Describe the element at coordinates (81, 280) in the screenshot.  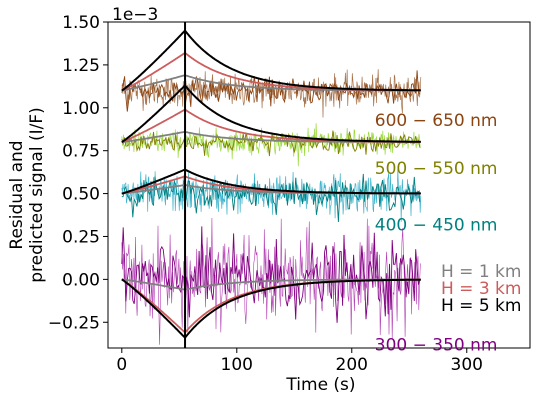
I see `y-tick-label: 0.00` at that location.